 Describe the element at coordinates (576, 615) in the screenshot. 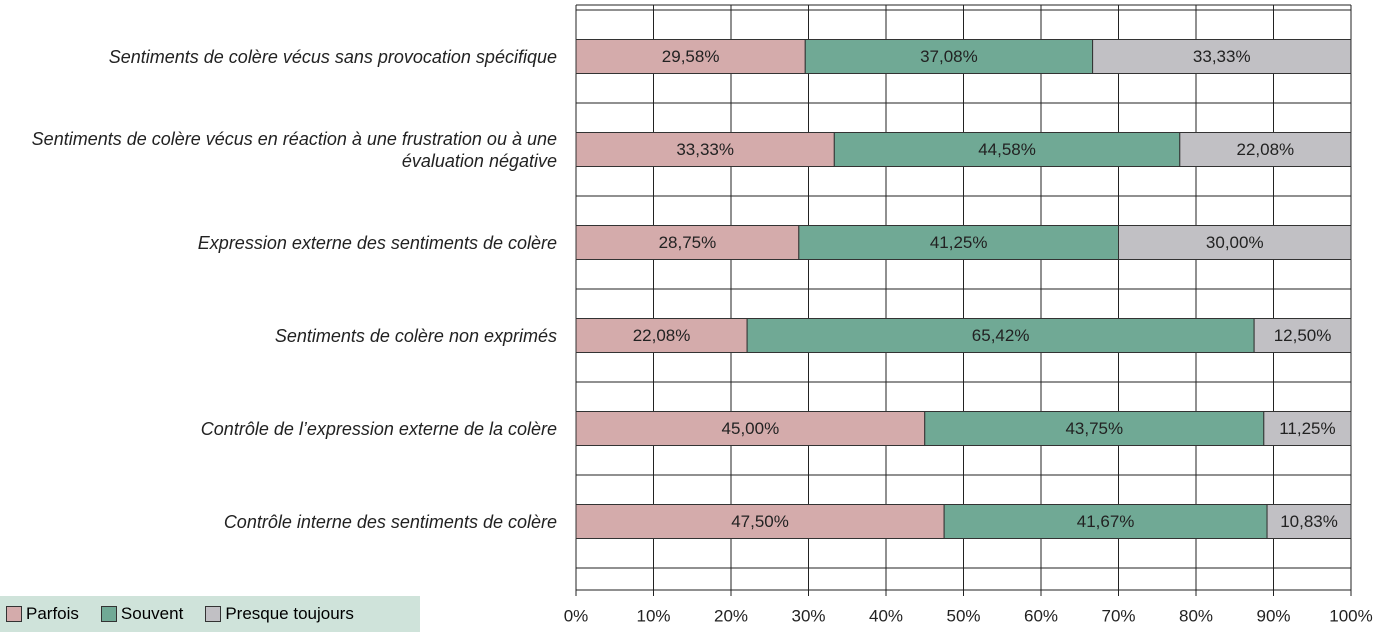

I see `x-tick-label: 0%` at that location.